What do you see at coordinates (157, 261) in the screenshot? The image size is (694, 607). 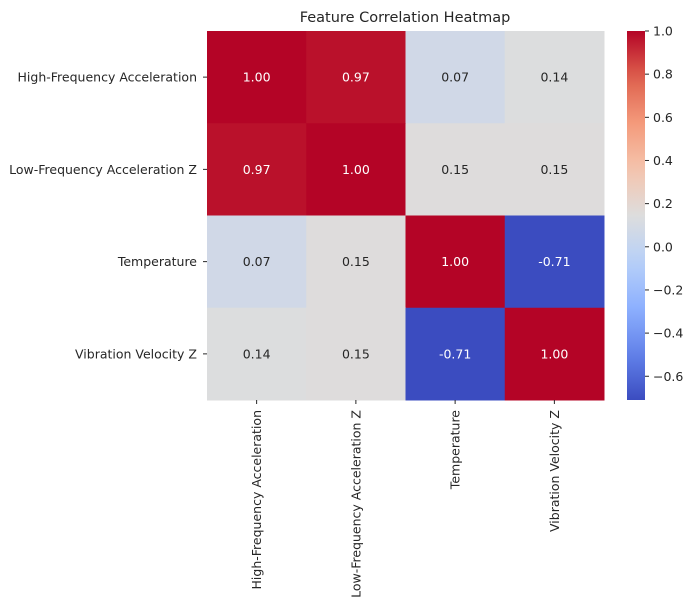 I see `y-tick-label: Temperature` at bounding box center [157, 261].